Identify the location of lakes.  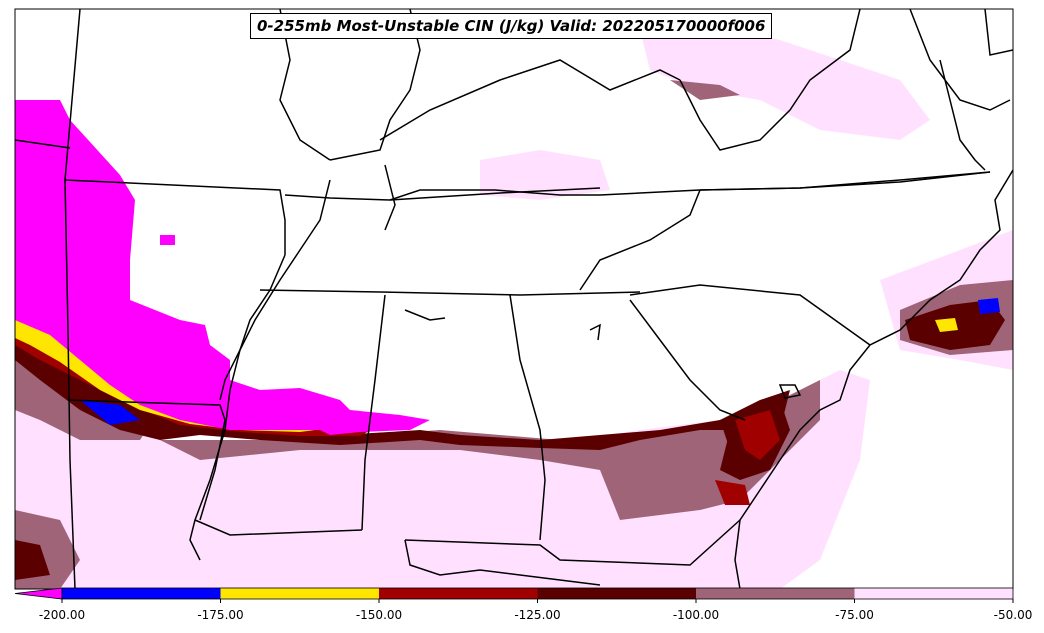
(593, 281).